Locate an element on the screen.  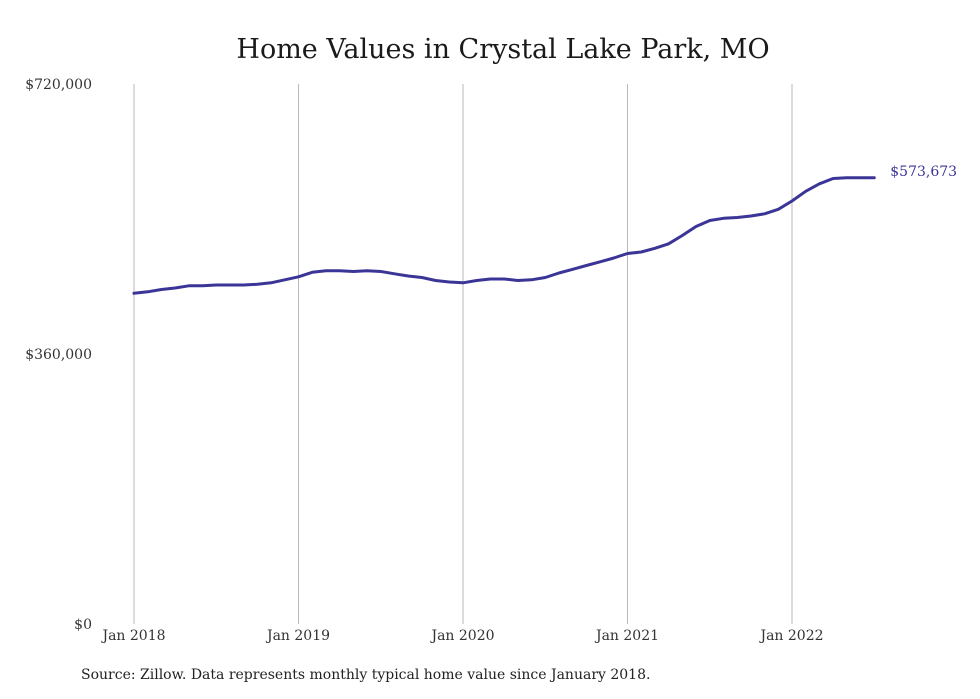
y-tick-label: $360,000 is located at coordinates (58, 355).